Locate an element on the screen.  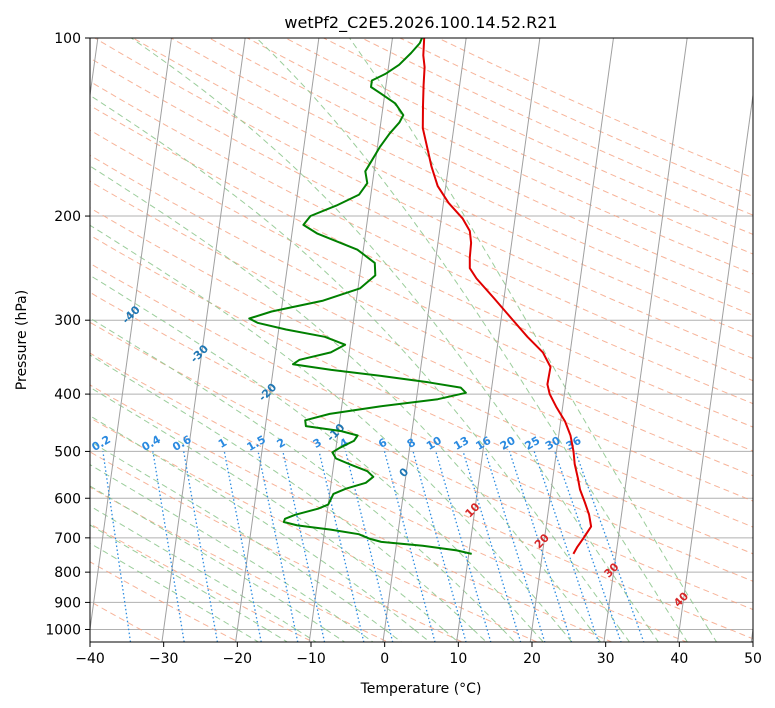
y-tick-label: 400 is located at coordinates (67, 395).